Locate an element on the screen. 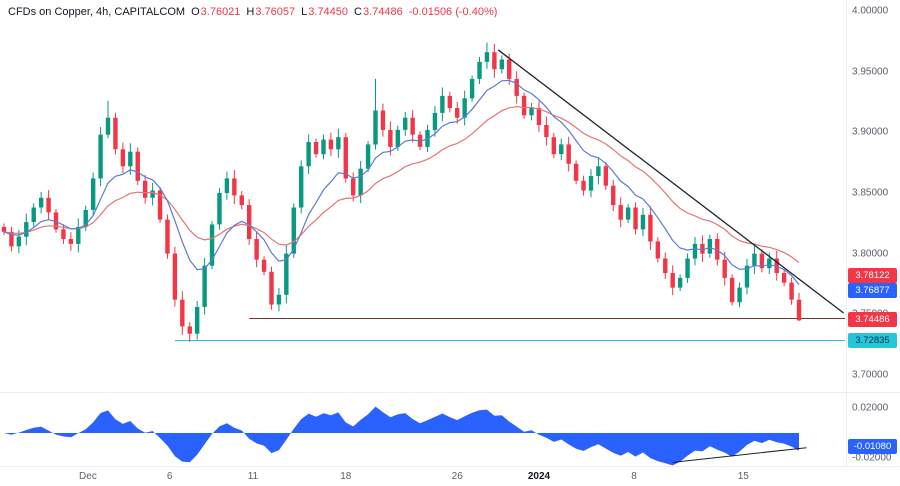 This screenshot has width=900, height=486. x-axis-tick: 11 is located at coordinates (253, 476).